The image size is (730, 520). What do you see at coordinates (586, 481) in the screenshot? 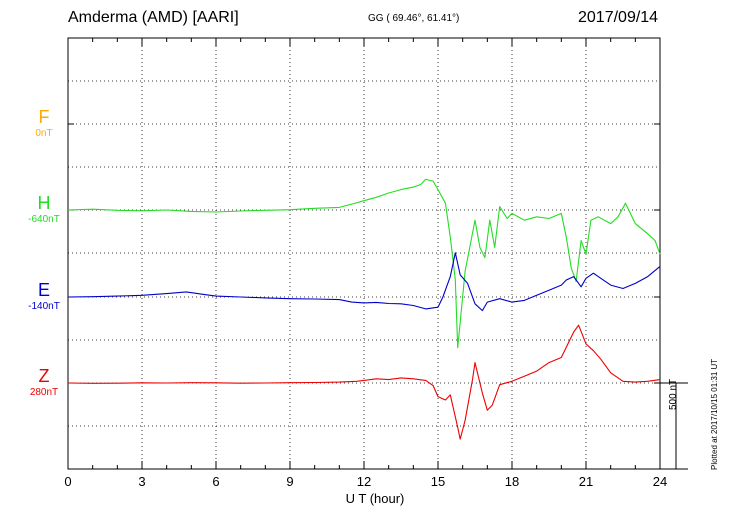
I see `x-tick-label: 21` at bounding box center [586, 481].